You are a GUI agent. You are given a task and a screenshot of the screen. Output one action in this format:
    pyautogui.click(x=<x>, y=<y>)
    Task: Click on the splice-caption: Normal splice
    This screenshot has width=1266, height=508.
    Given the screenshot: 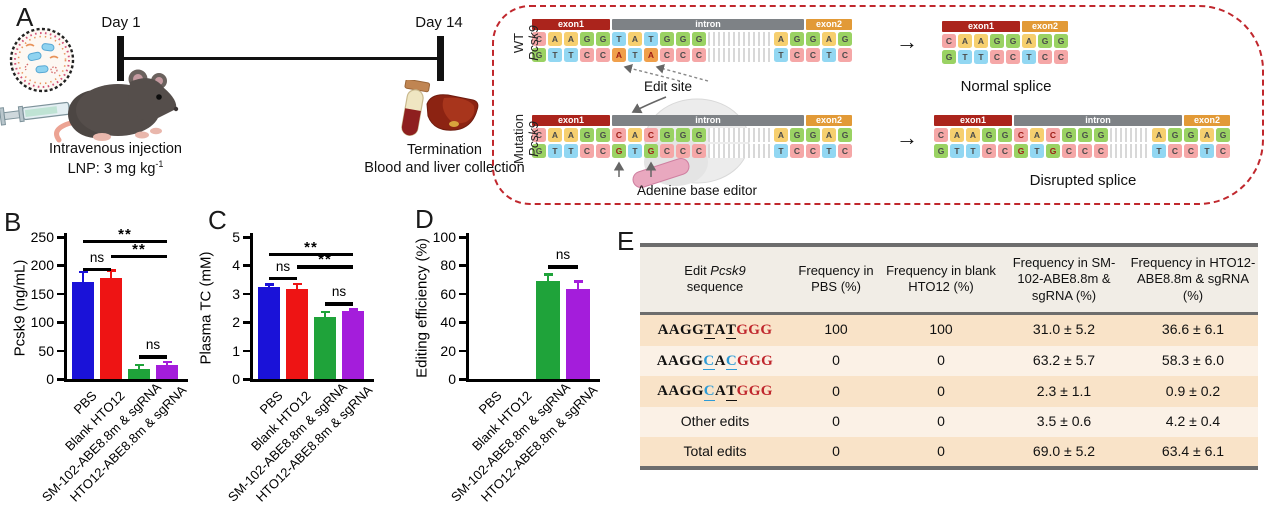 What is the action you would take?
    pyautogui.click(x=1006, y=86)
    